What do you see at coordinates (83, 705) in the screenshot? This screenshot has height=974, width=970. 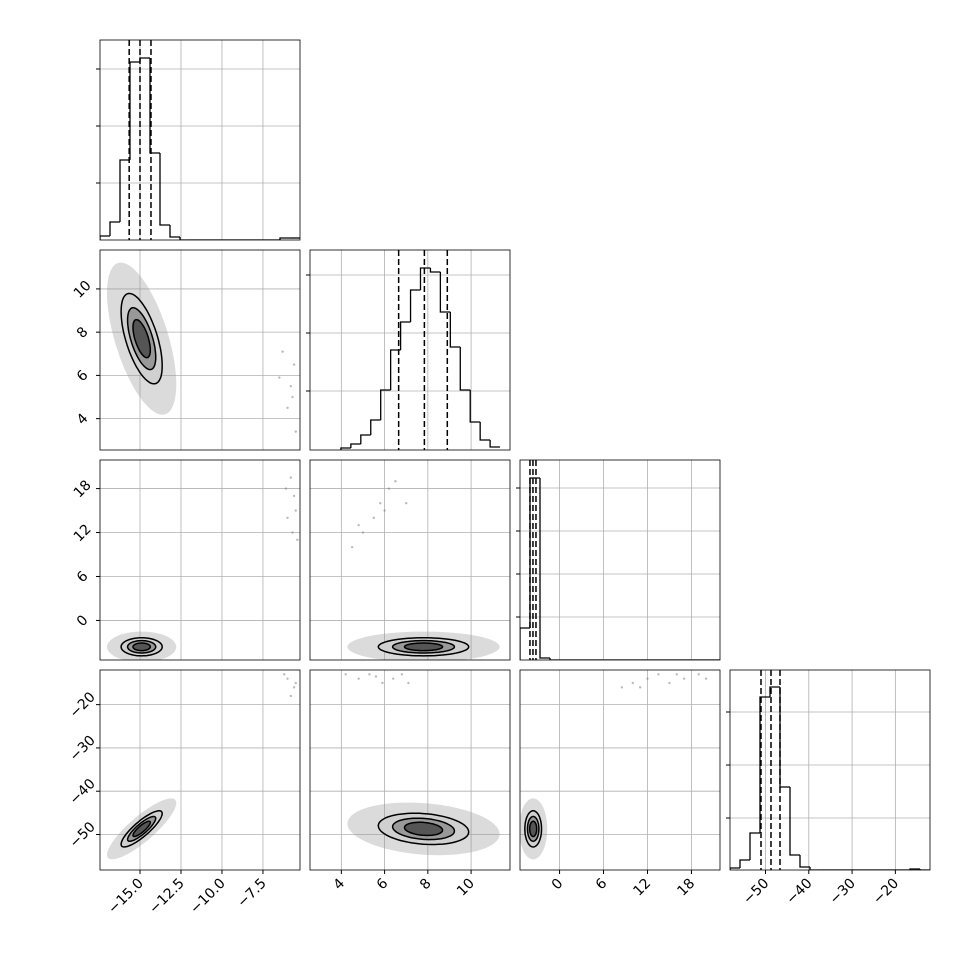 I see `y-tick-label: −20` at bounding box center [83, 705].